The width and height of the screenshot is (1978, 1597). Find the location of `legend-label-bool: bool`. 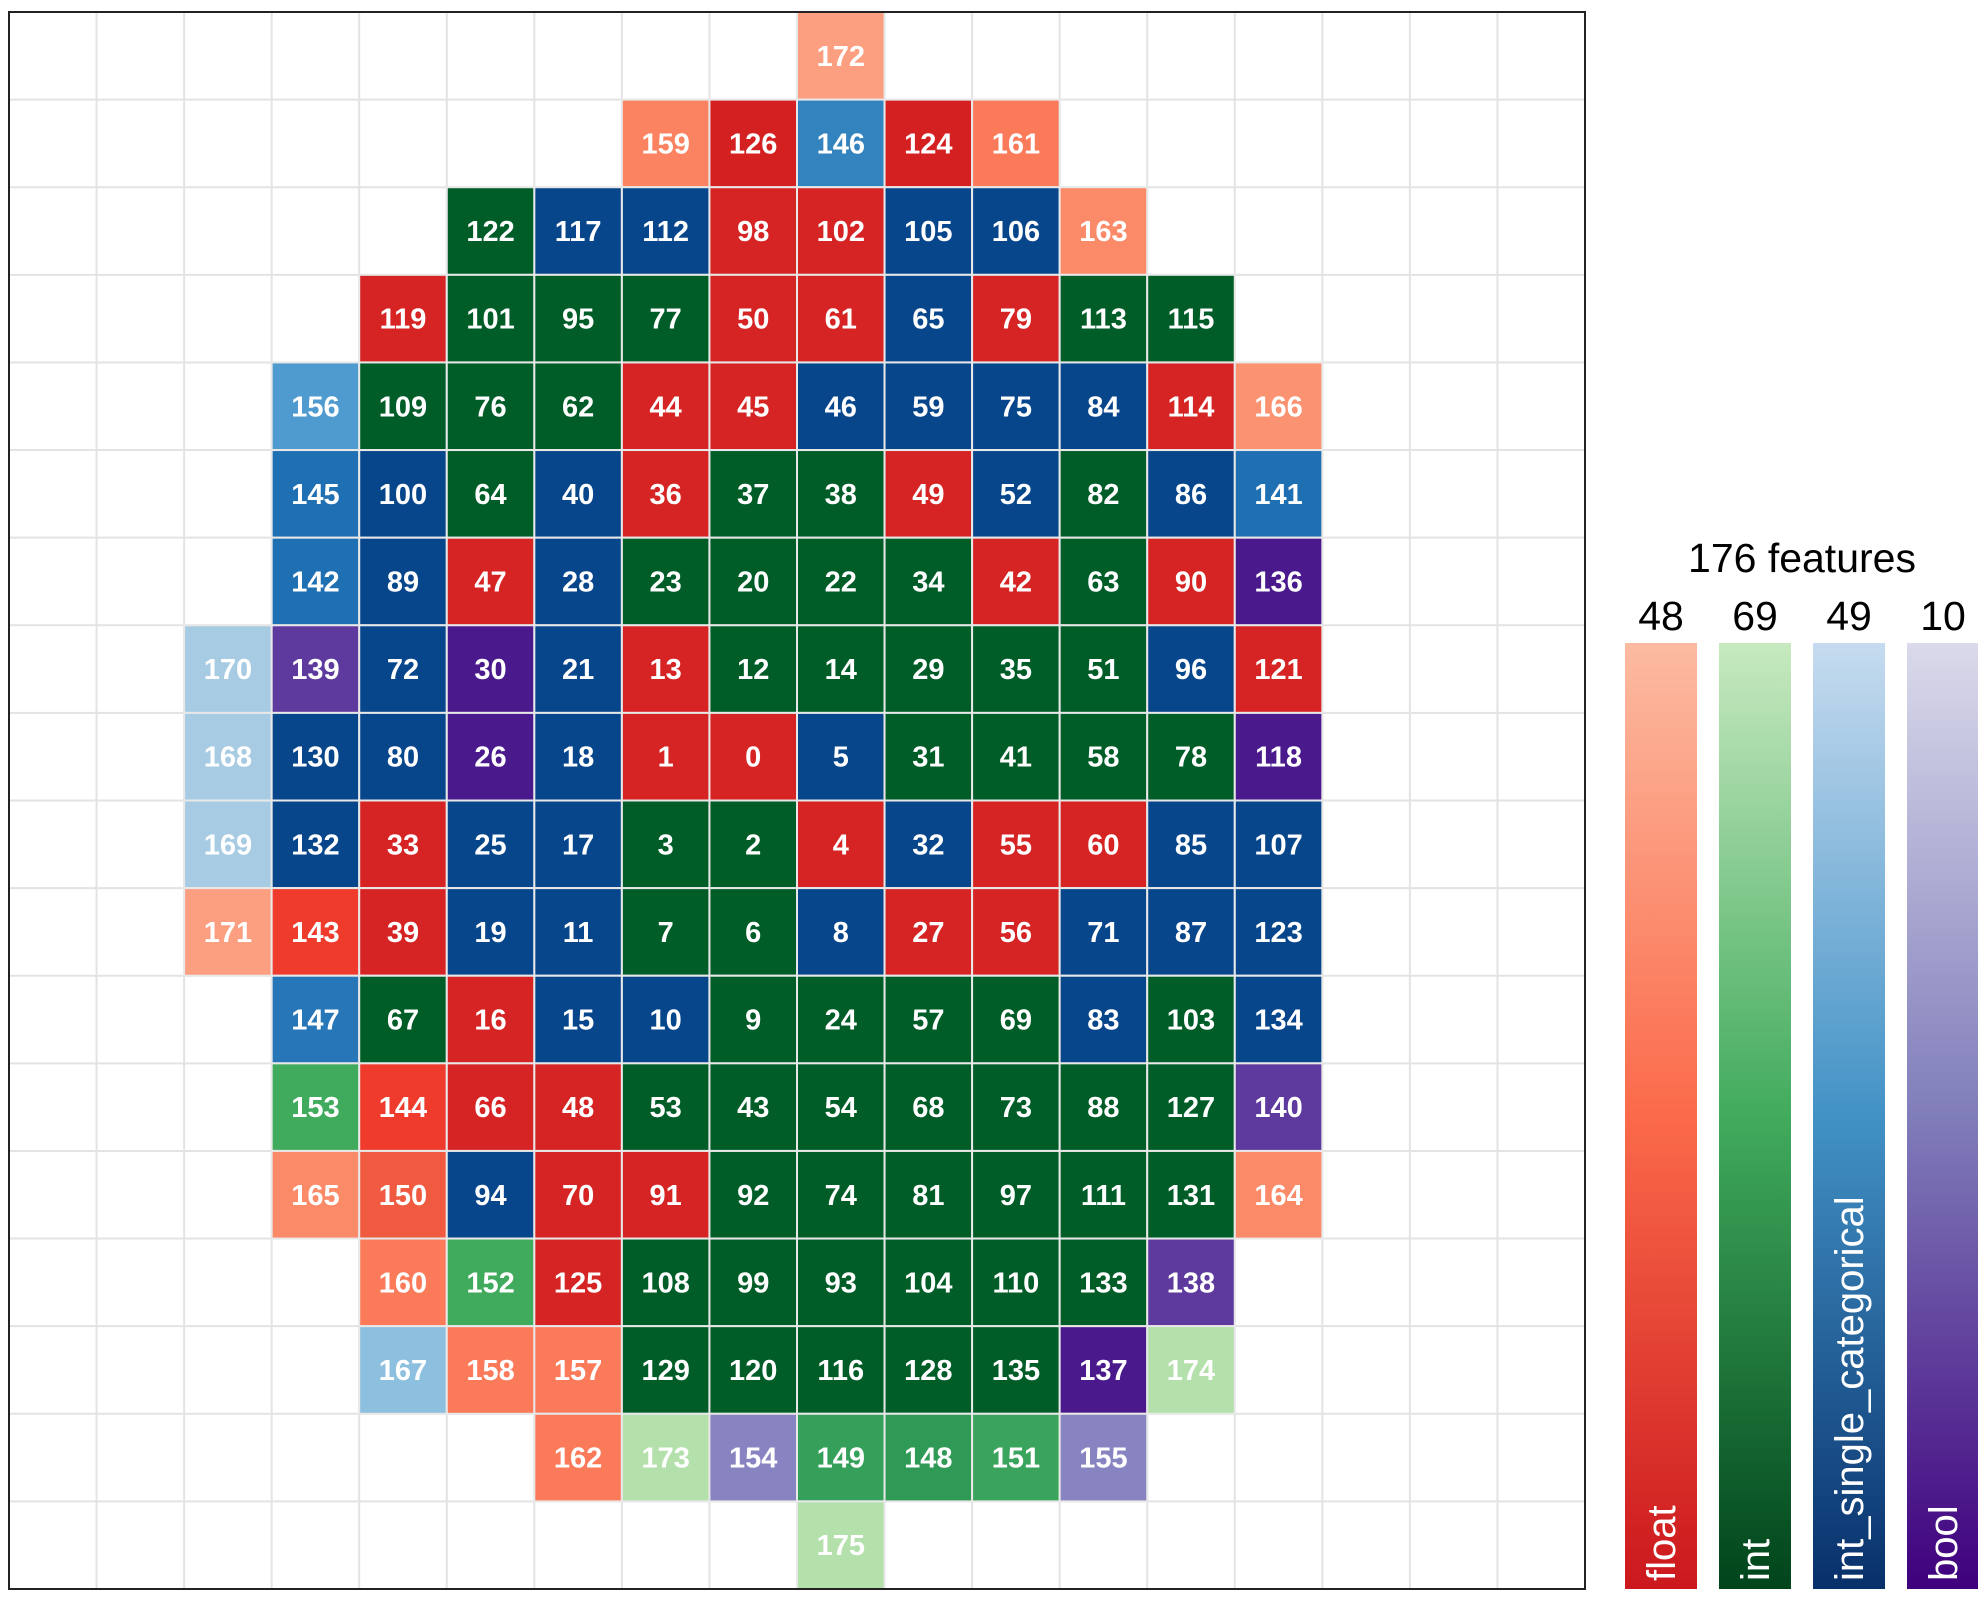

legend-label-bool: bool is located at coordinates (1944, 1543).